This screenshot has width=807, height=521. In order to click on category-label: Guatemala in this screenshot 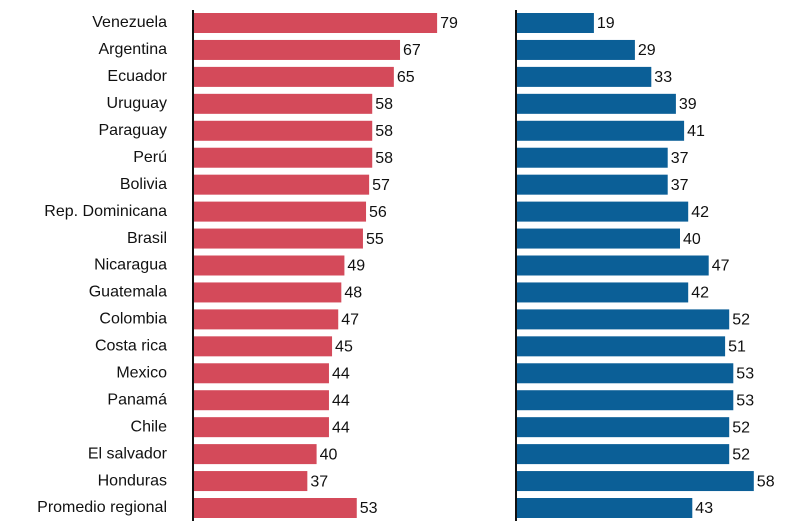, I will do `click(128, 292)`.